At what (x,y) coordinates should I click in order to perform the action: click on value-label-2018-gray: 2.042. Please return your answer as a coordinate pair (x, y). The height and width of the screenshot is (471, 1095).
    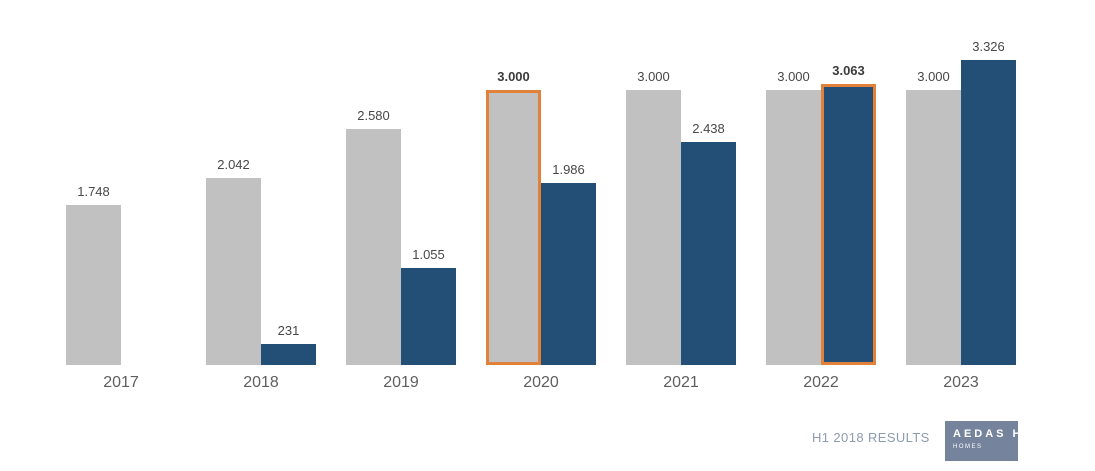
    Looking at the image, I should click on (233, 164).